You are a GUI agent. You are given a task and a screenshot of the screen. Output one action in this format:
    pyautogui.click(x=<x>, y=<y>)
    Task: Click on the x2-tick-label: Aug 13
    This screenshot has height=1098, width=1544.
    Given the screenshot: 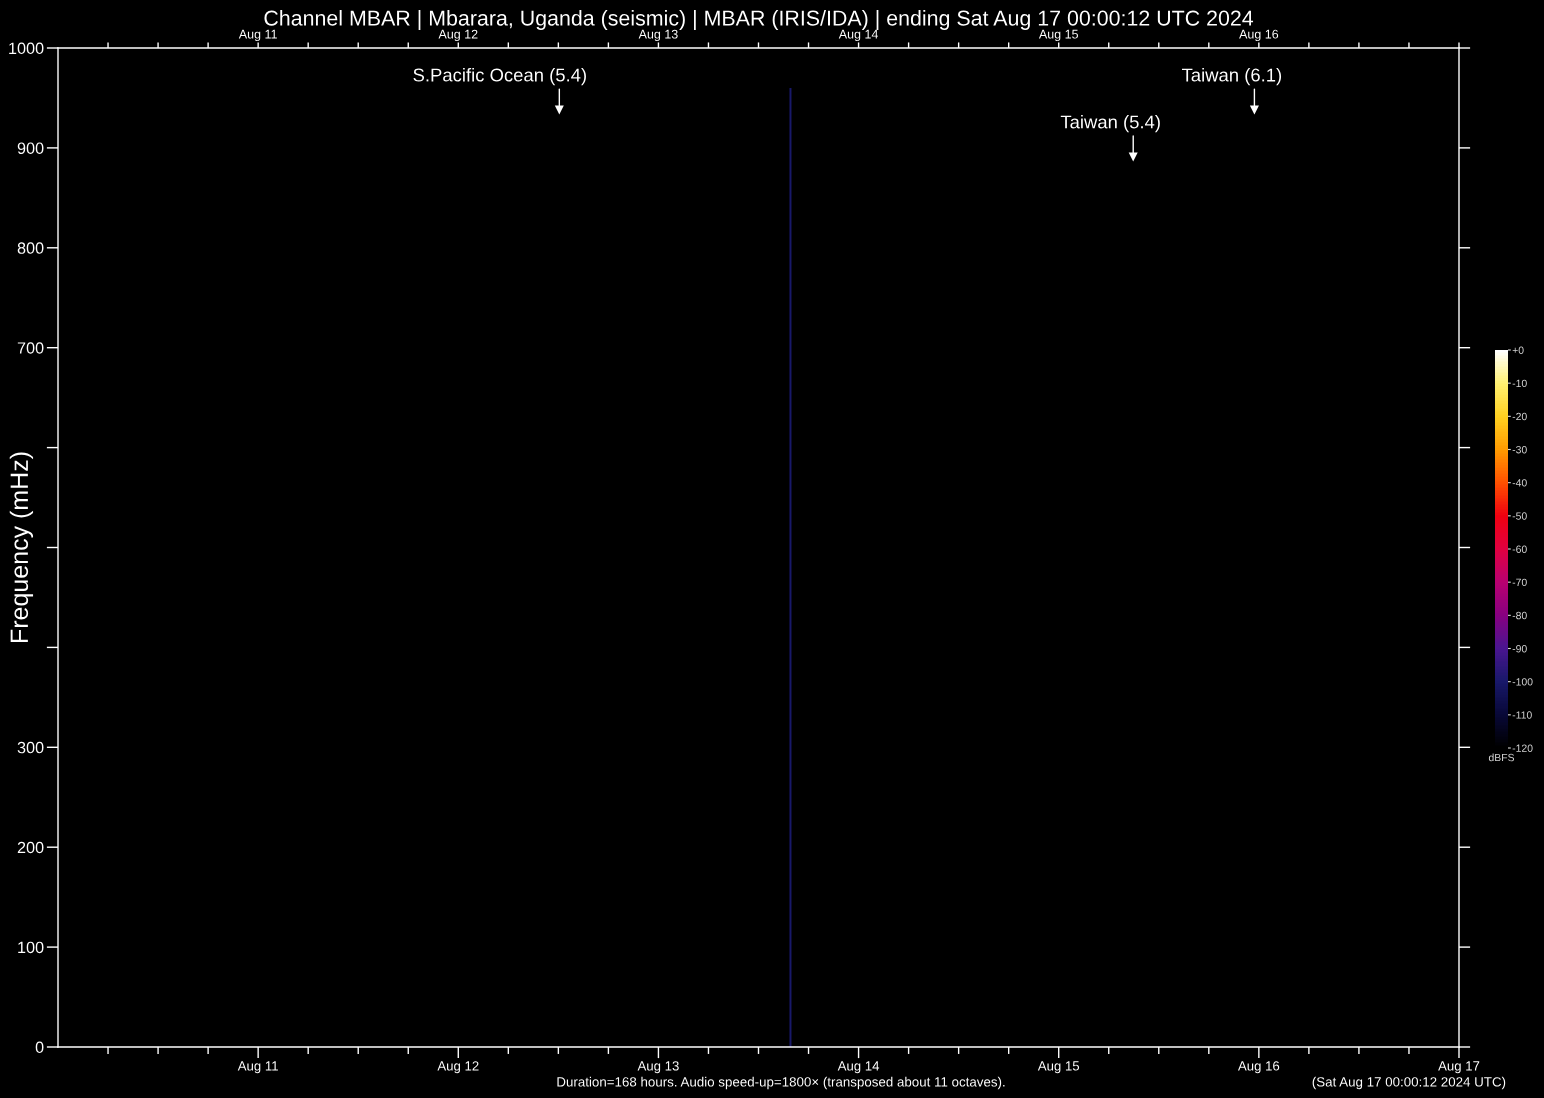 What is the action you would take?
    pyautogui.click(x=658, y=35)
    